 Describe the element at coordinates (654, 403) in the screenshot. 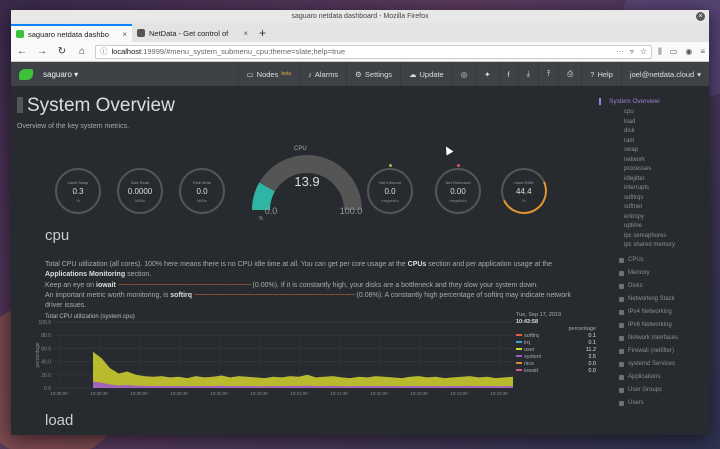

I see `sidebar-group-users: Users` at that location.